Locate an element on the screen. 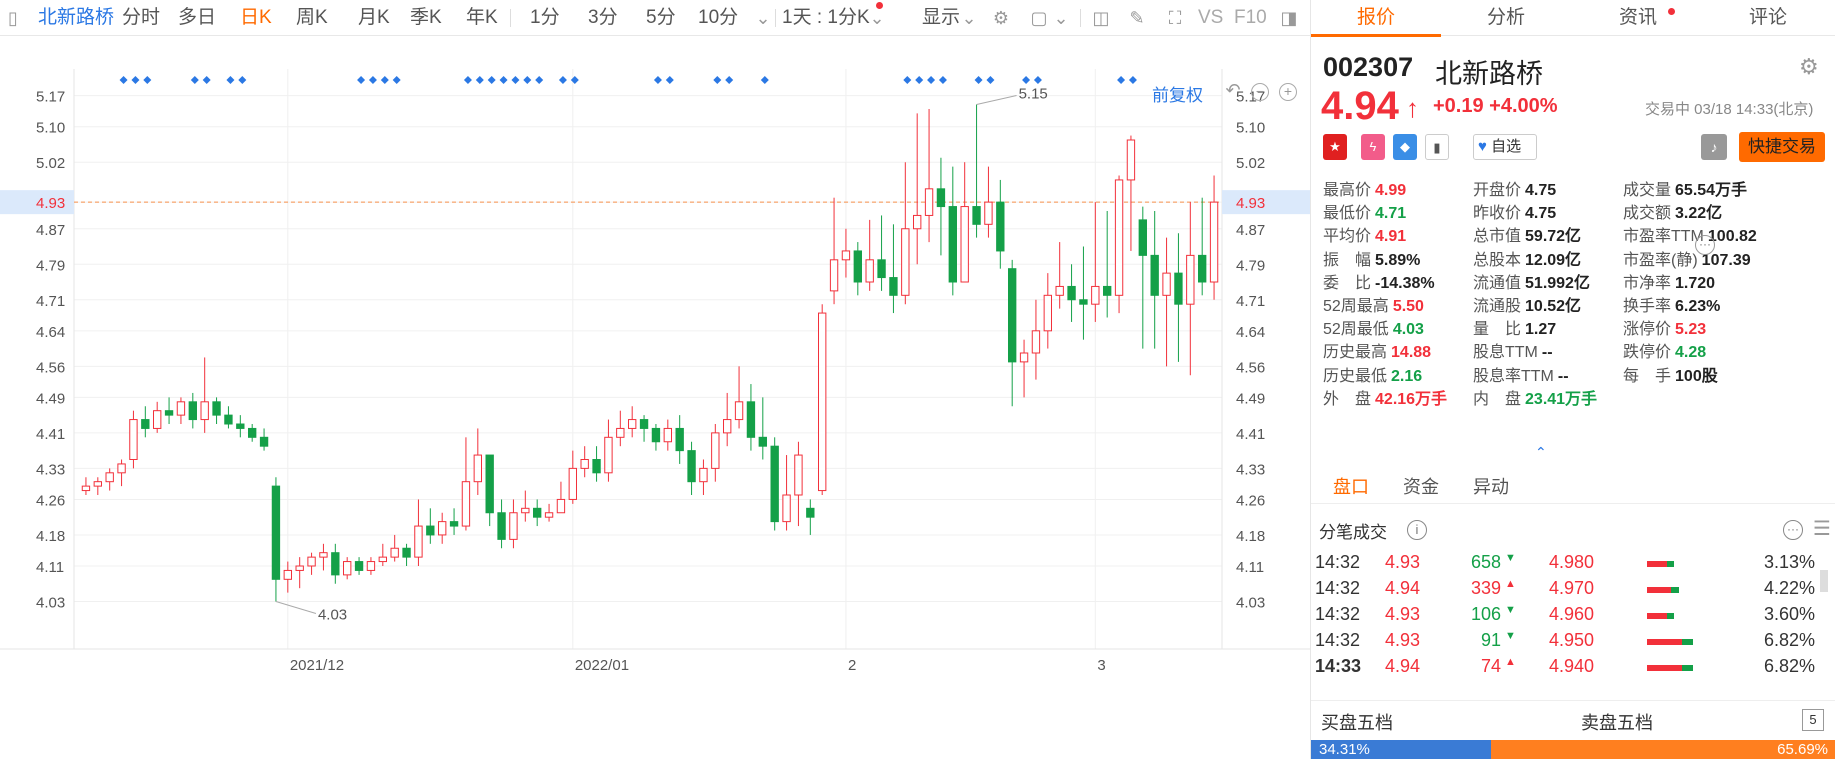  camera-icon: ◫ is located at coordinates (1101, 18).